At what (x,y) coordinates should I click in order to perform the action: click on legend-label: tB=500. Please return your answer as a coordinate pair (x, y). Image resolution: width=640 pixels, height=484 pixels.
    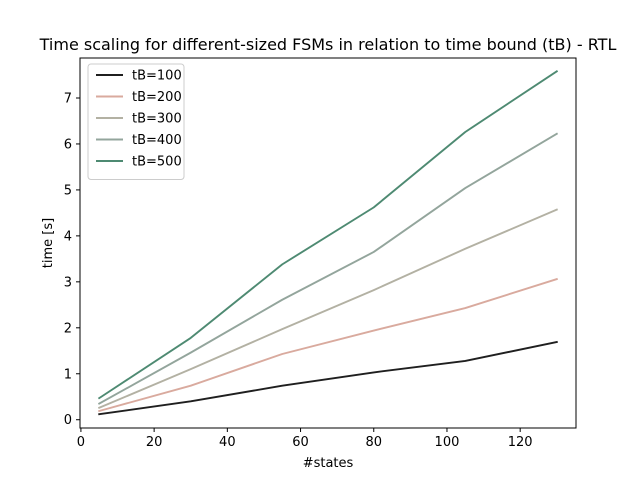
    Looking at the image, I should click on (157, 162).